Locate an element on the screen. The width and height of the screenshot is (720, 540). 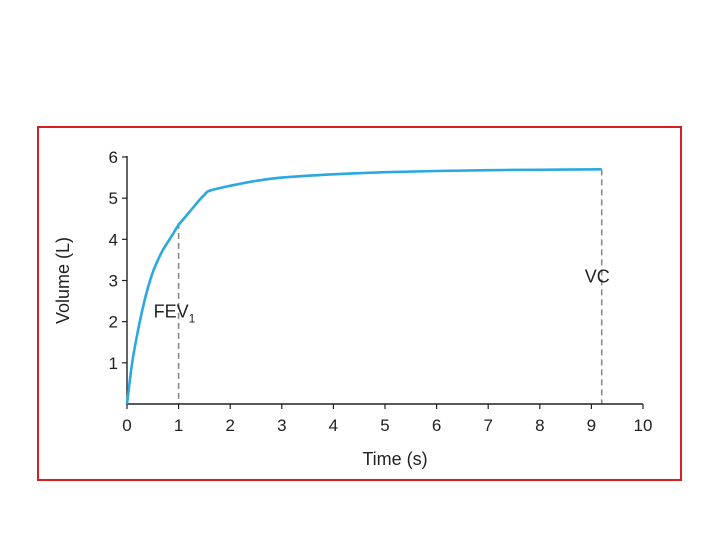
x-tick-label: 3 is located at coordinates (281, 425).